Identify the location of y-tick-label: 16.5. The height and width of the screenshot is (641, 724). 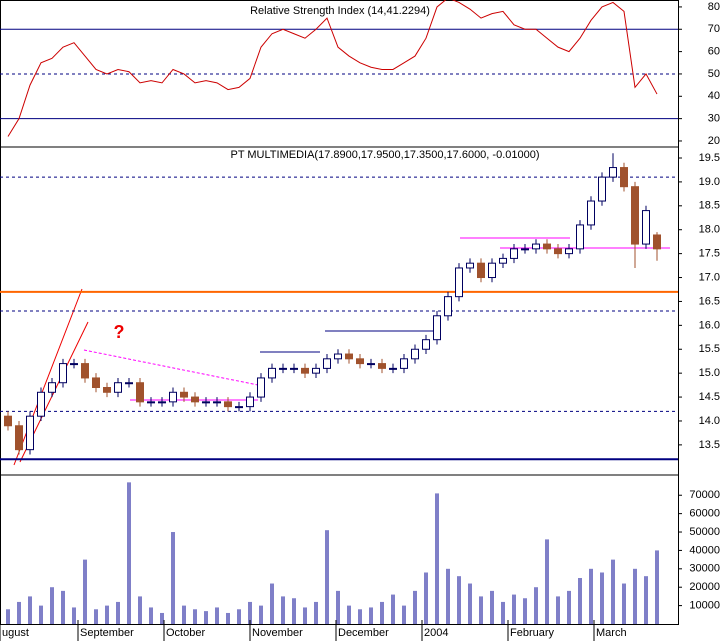
(709, 301).